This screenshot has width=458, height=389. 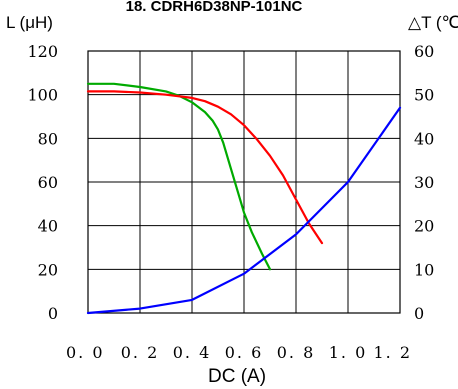 What do you see at coordinates (42, 51) in the screenshot?
I see `left-tick-label: 120` at bounding box center [42, 51].